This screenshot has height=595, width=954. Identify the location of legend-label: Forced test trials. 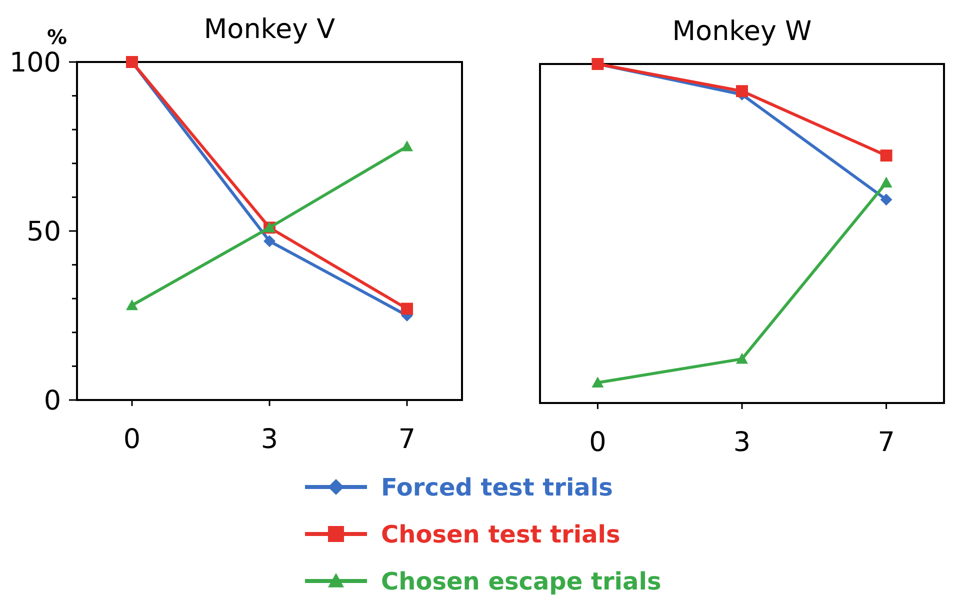
(497, 487).